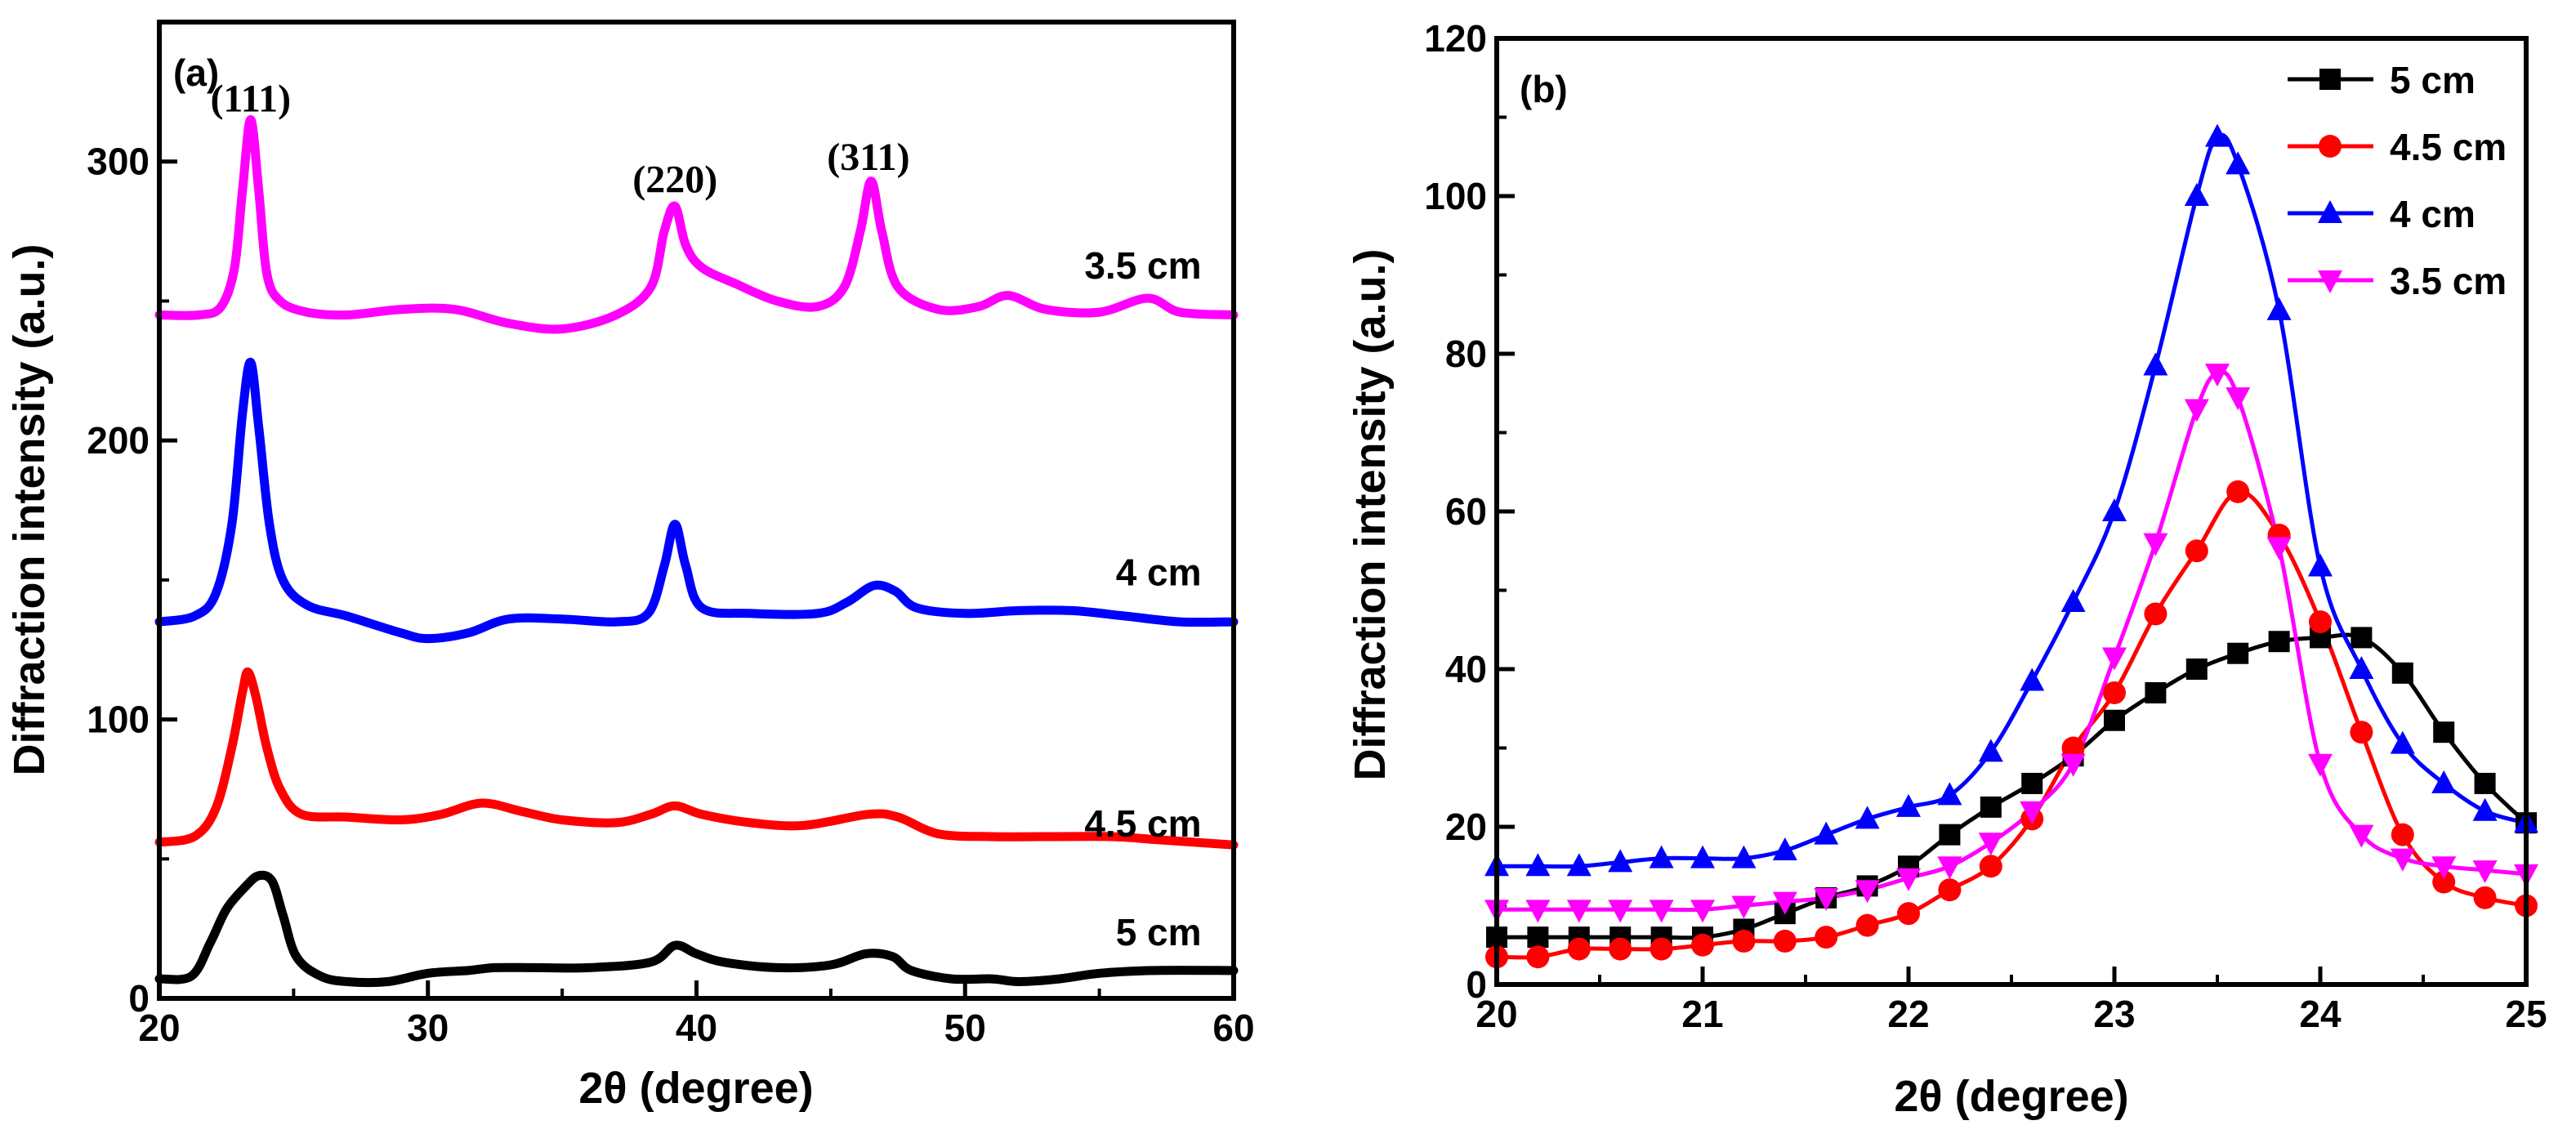 This screenshot has height=1143, width=2576. What do you see at coordinates (697, 1028) in the screenshot?
I see `x-tick-label: 40` at bounding box center [697, 1028].